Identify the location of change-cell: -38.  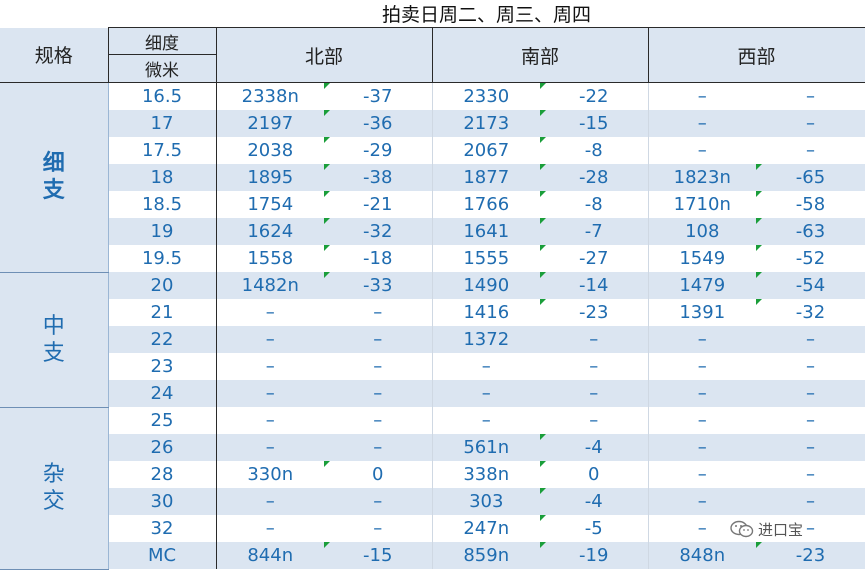
(378, 177).